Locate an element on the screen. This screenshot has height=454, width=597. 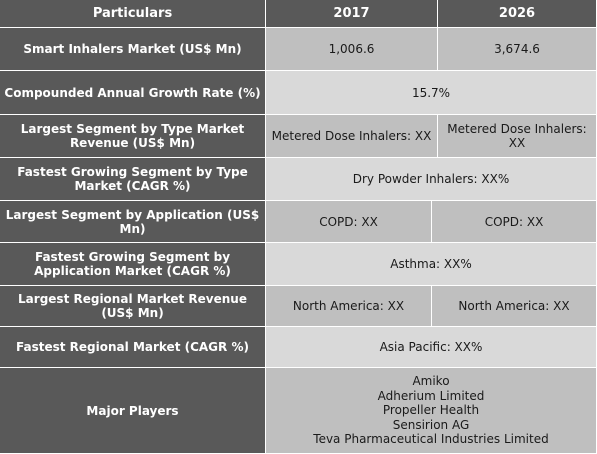
player-item: Propeller Health is located at coordinates (431, 410).